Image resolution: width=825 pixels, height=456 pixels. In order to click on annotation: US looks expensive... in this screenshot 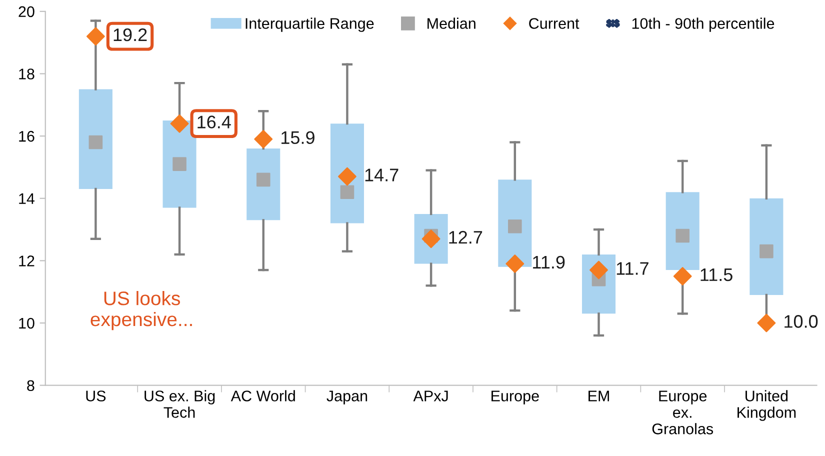, I will do `click(141, 310)`.